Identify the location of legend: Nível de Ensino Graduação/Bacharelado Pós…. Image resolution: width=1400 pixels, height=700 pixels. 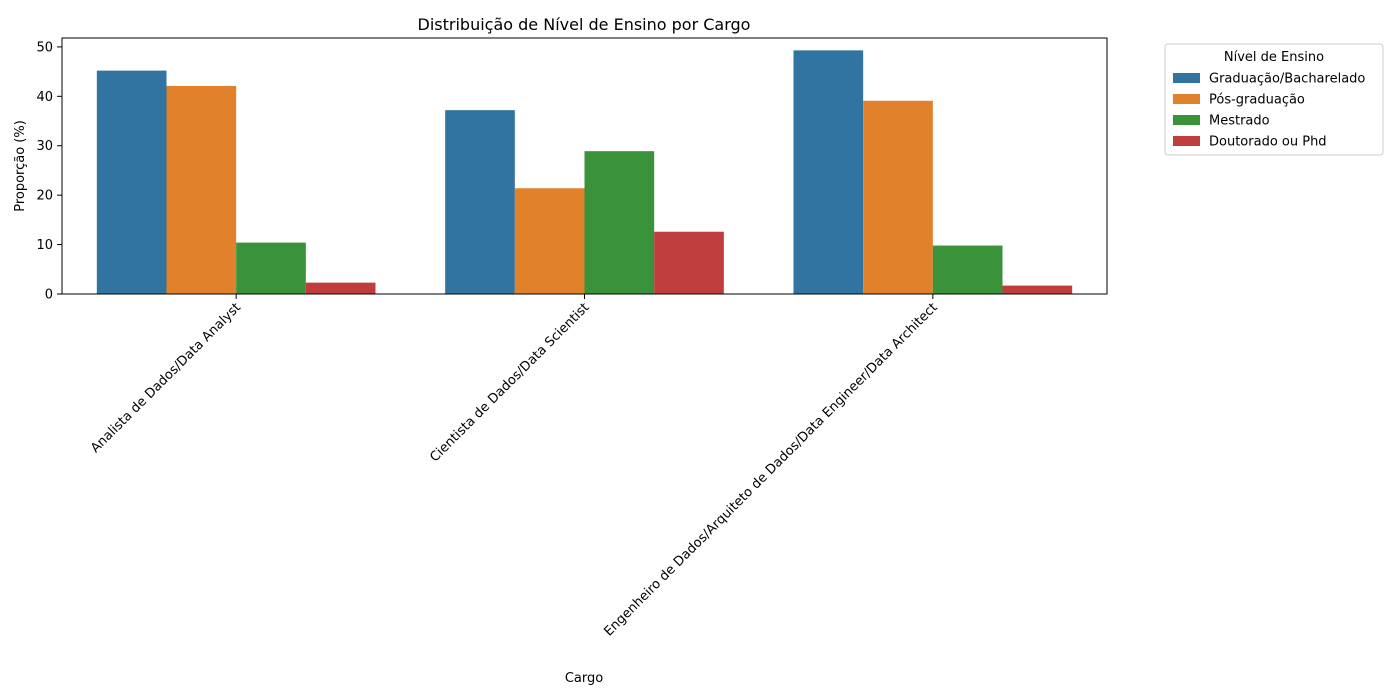
(1274, 99).